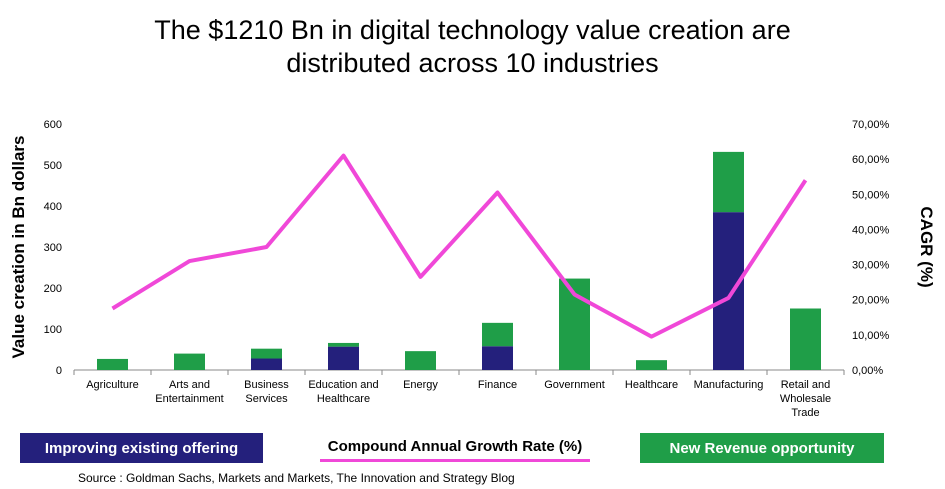  I want to click on category-label: Services, so click(266, 399).